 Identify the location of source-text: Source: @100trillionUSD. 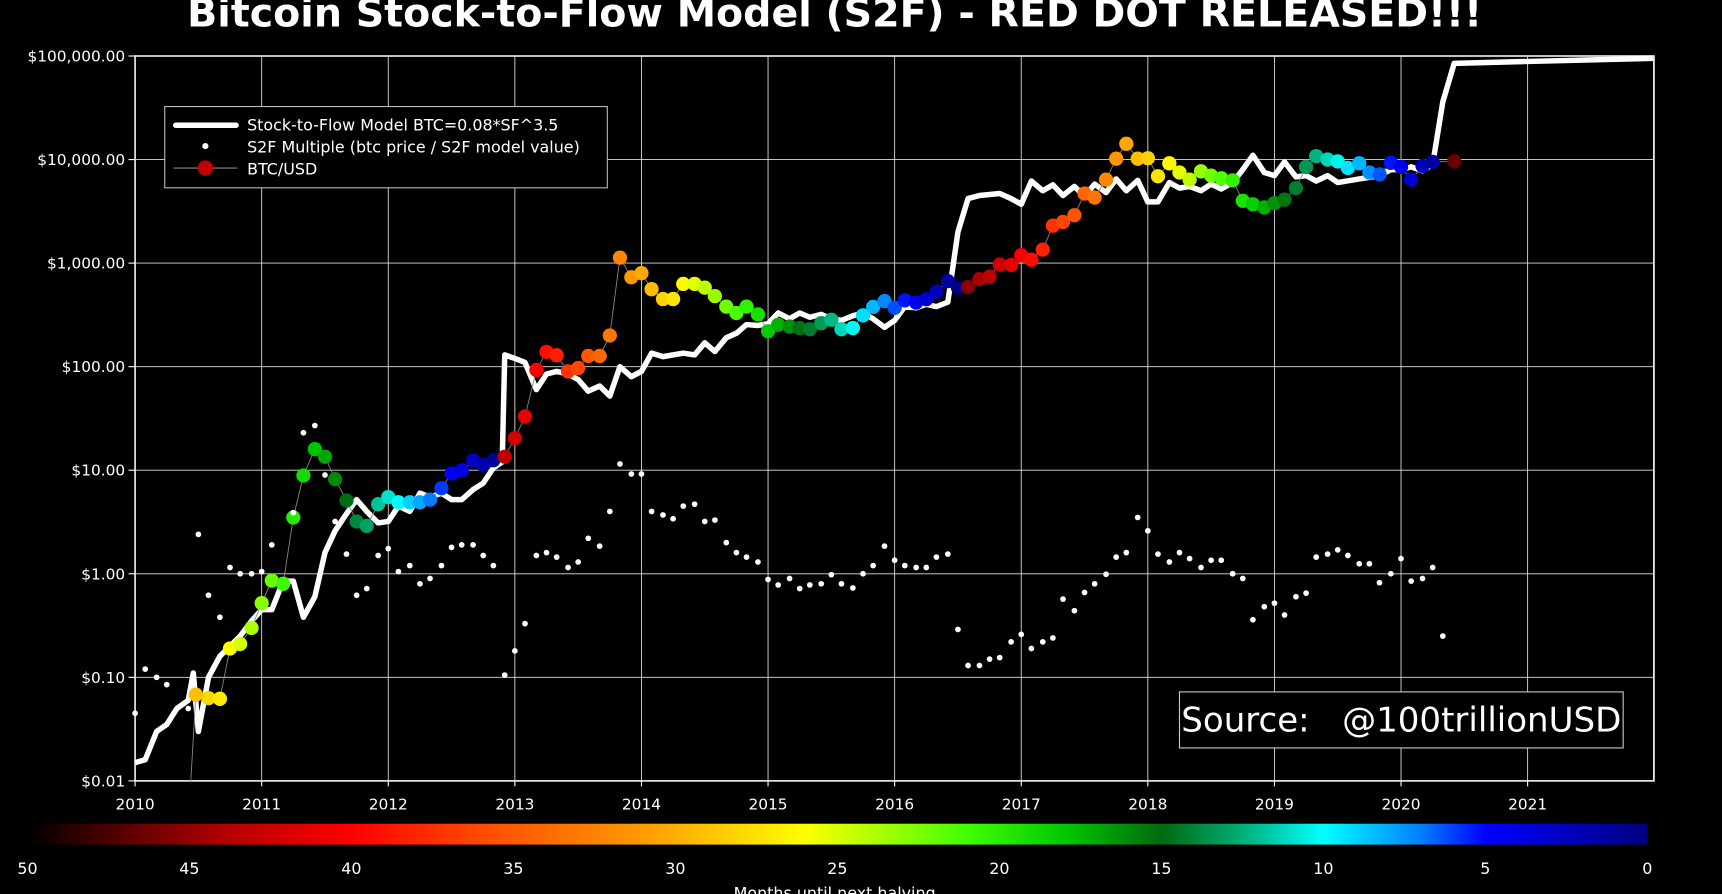
(1401, 720).